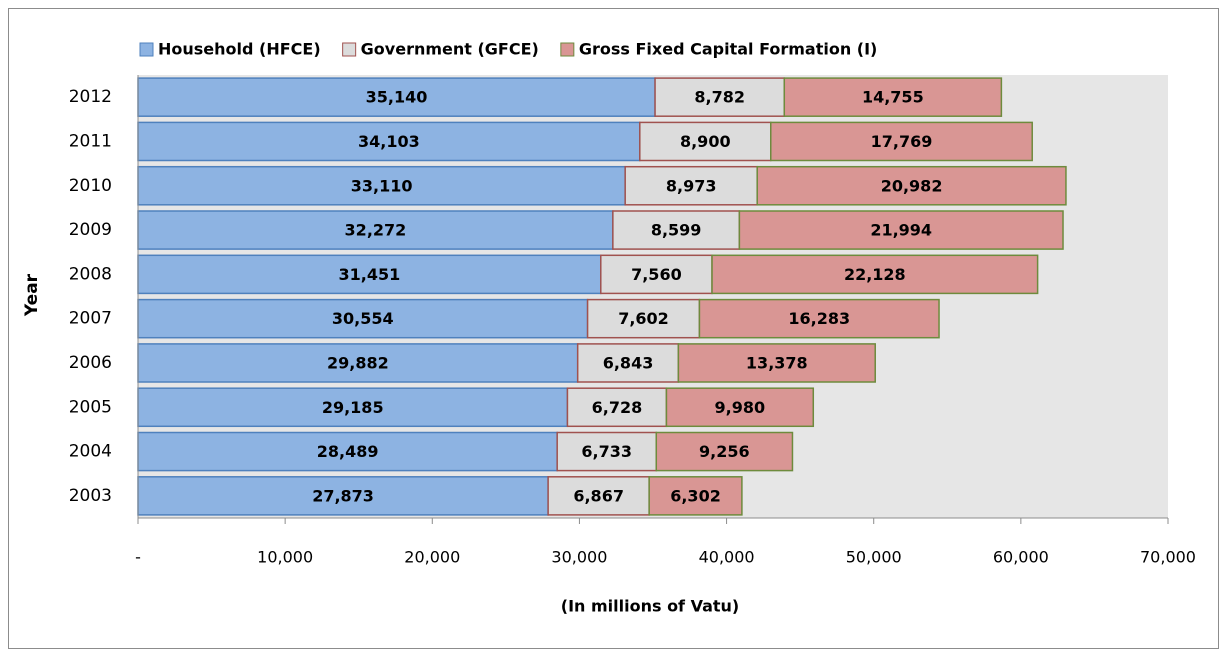 The width and height of the screenshot is (1228, 654). I want to click on y-tick-label: 2004, so click(90, 452).